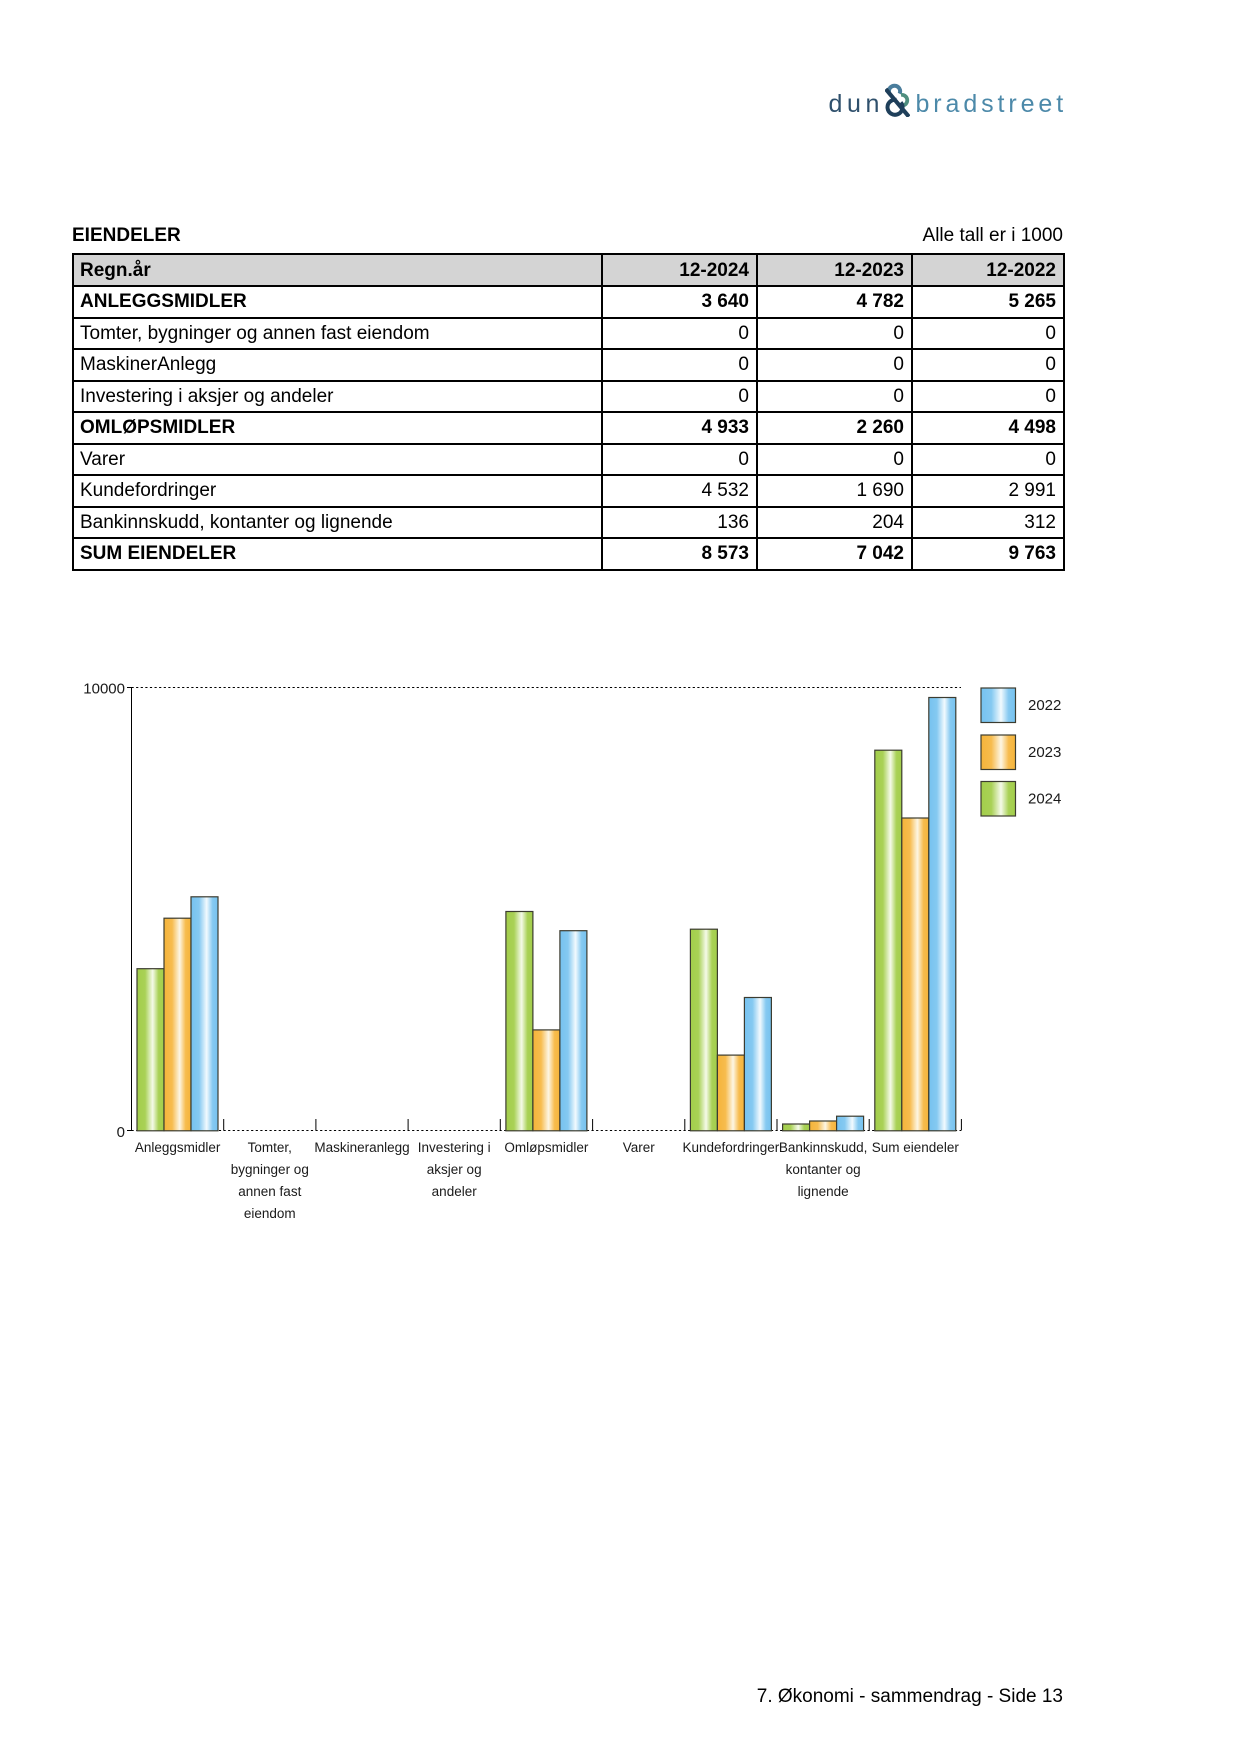 This screenshot has height=1754, width=1241. Describe the element at coordinates (1044, 752) in the screenshot. I see `svg-text: 2023` at that location.